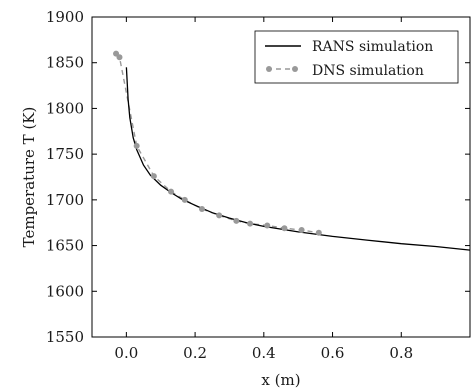 Image resolution: width=474 pixels, height=389 pixels. Describe the element at coordinates (29, 177) in the screenshot. I see `y-axis-label: Temperature T (K)` at that location.